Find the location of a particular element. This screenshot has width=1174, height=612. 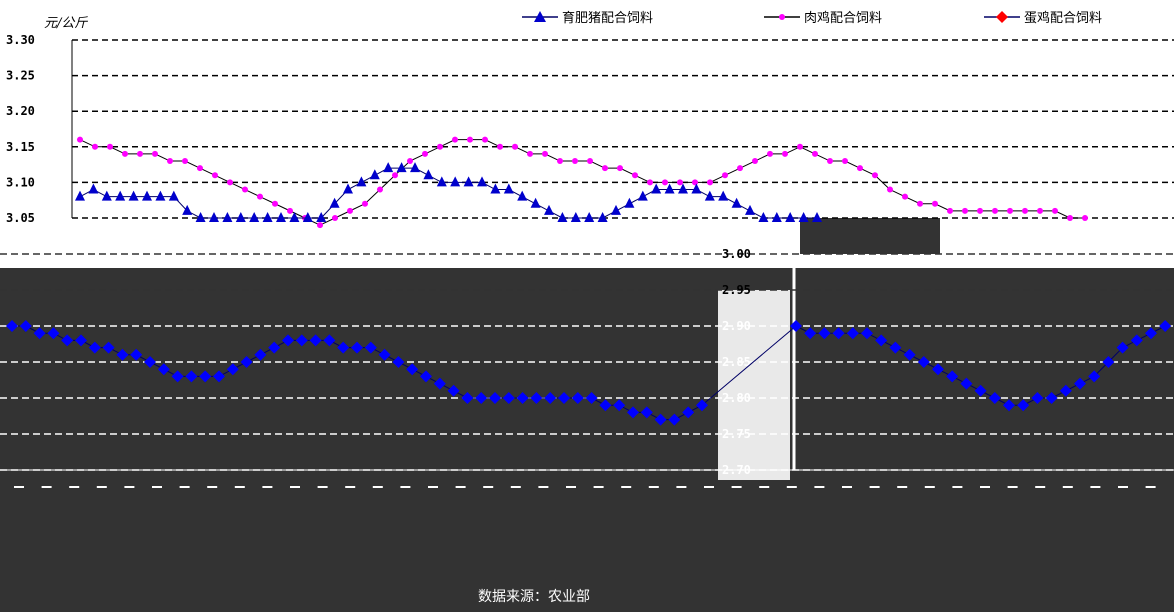

source-note: 数据来源：农业部 is located at coordinates (534, 597).